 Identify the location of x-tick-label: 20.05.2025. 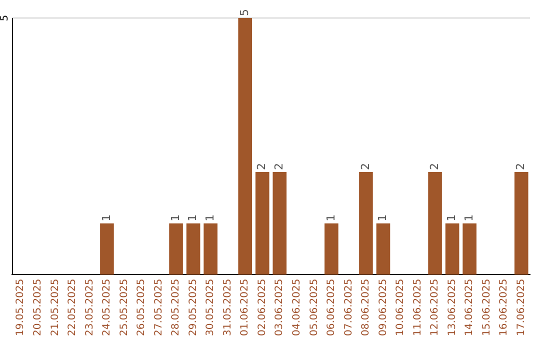
(38, 307).